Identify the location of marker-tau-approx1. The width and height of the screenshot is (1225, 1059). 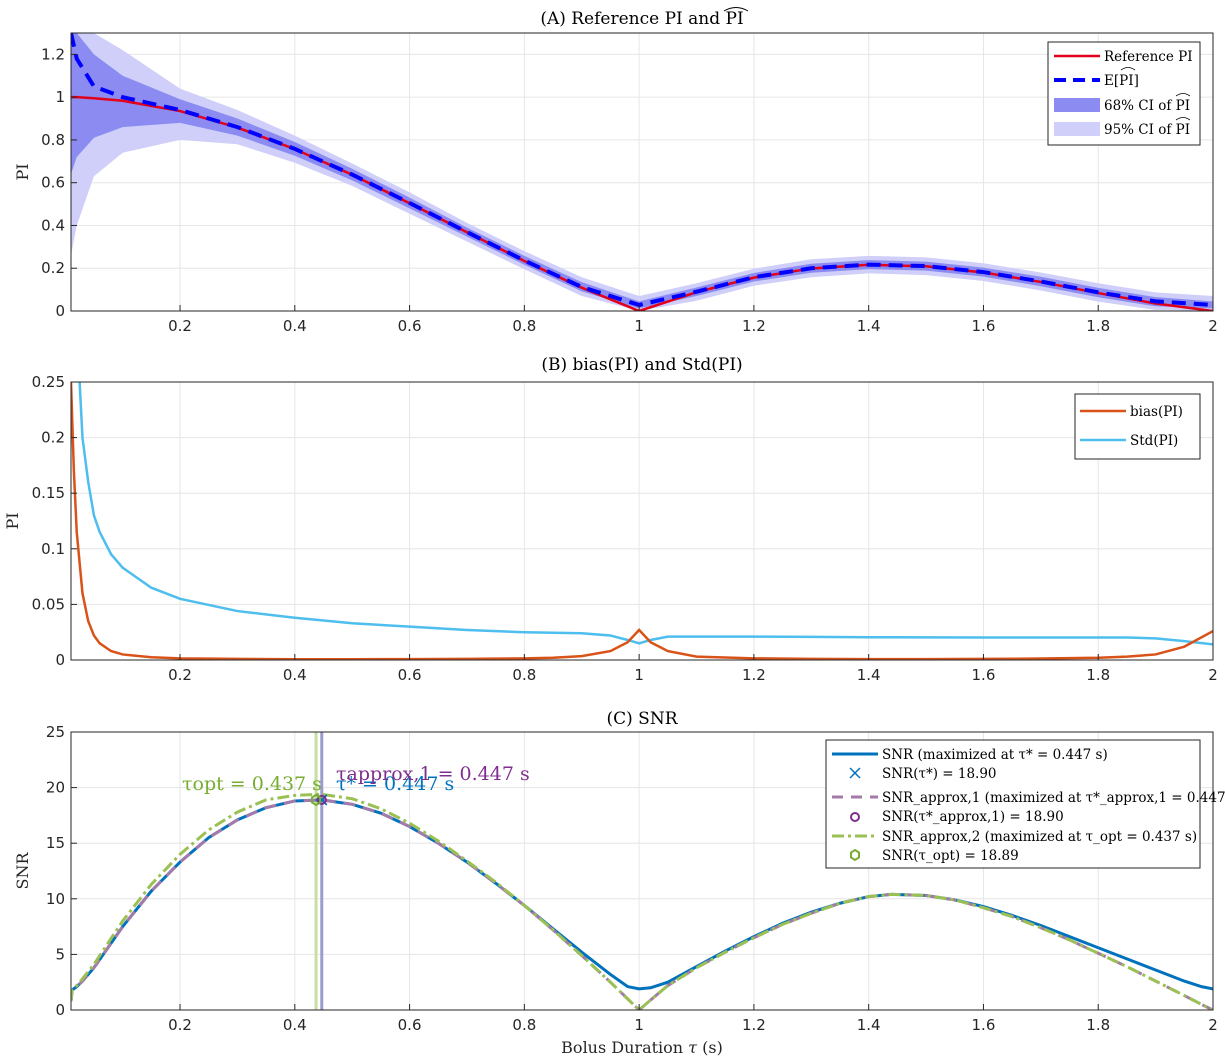
(321, 799).